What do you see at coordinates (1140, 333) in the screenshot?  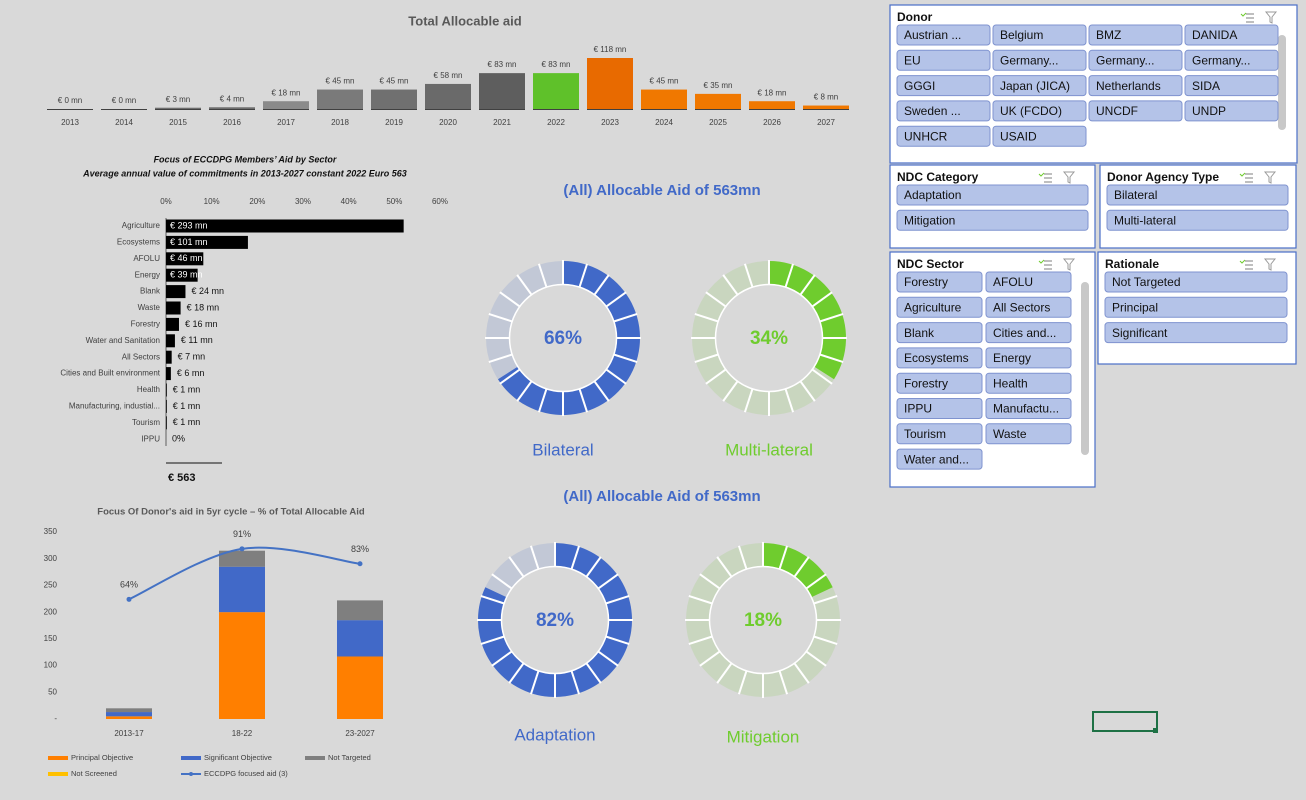 I see `slicer-item-label: Significant` at bounding box center [1140, 333].